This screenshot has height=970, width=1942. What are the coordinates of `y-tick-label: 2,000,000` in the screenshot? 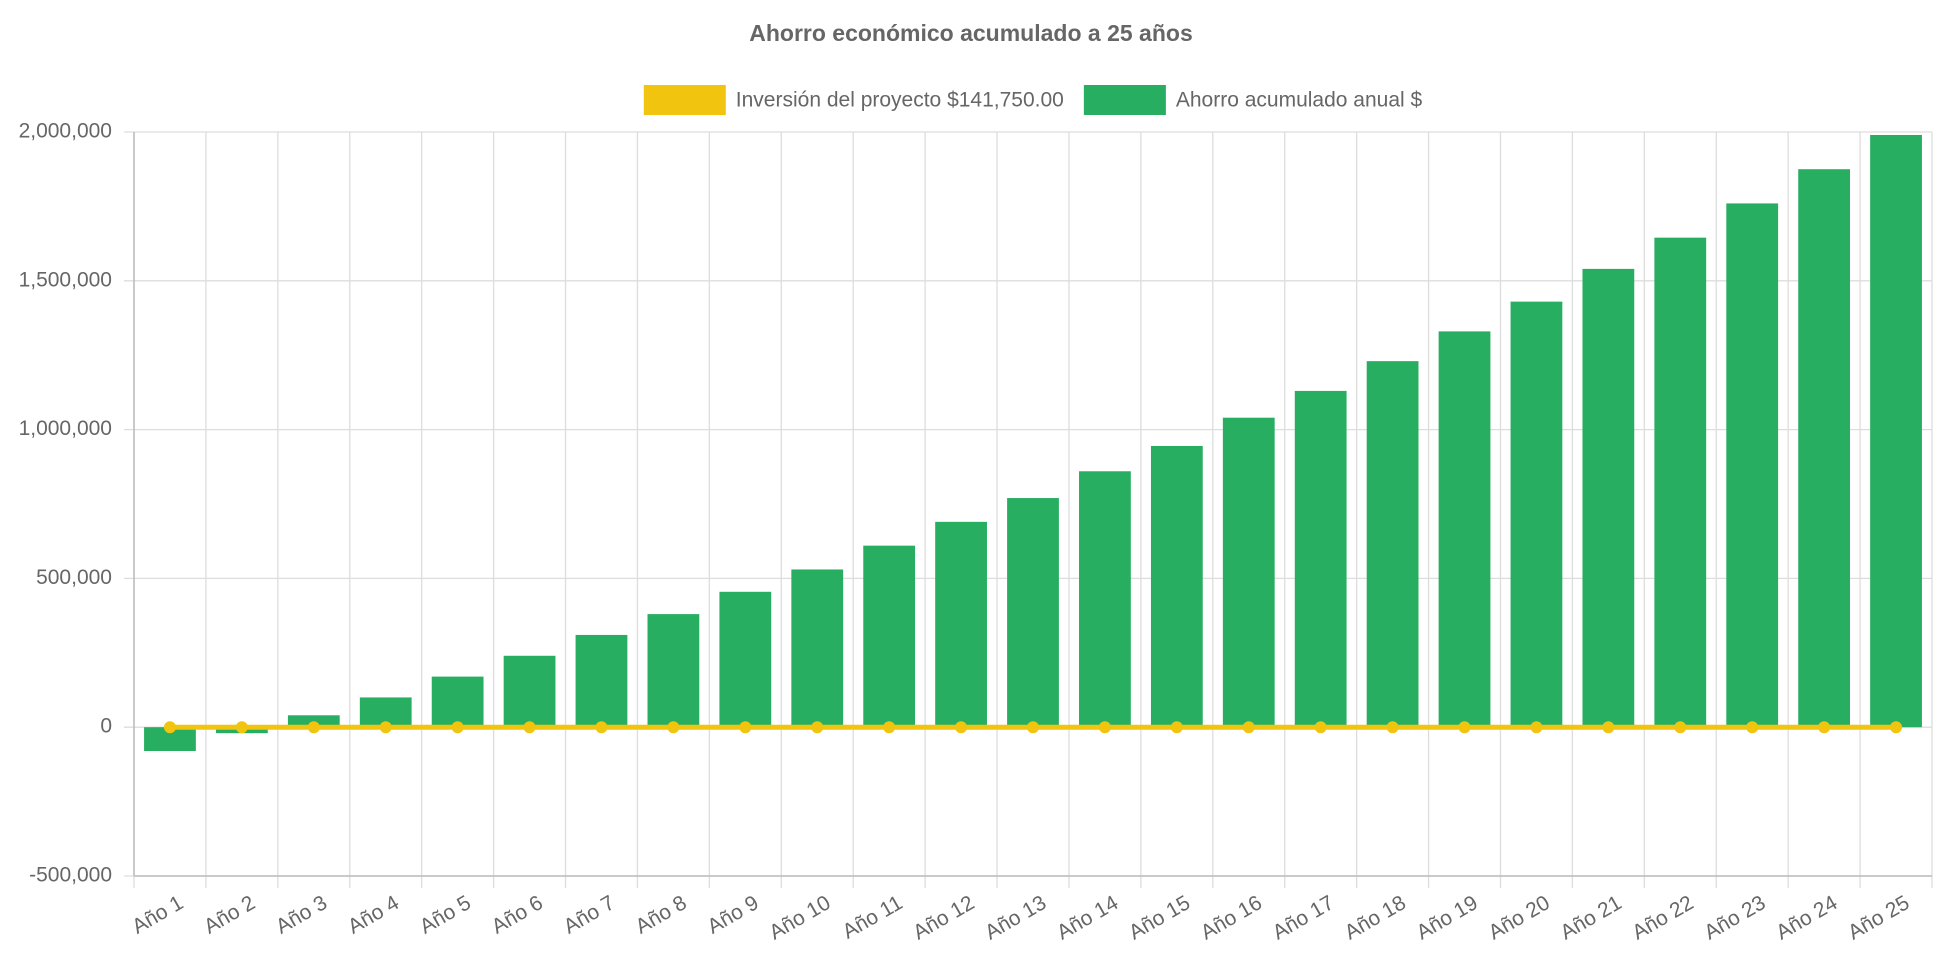 It's located at (65, 131).